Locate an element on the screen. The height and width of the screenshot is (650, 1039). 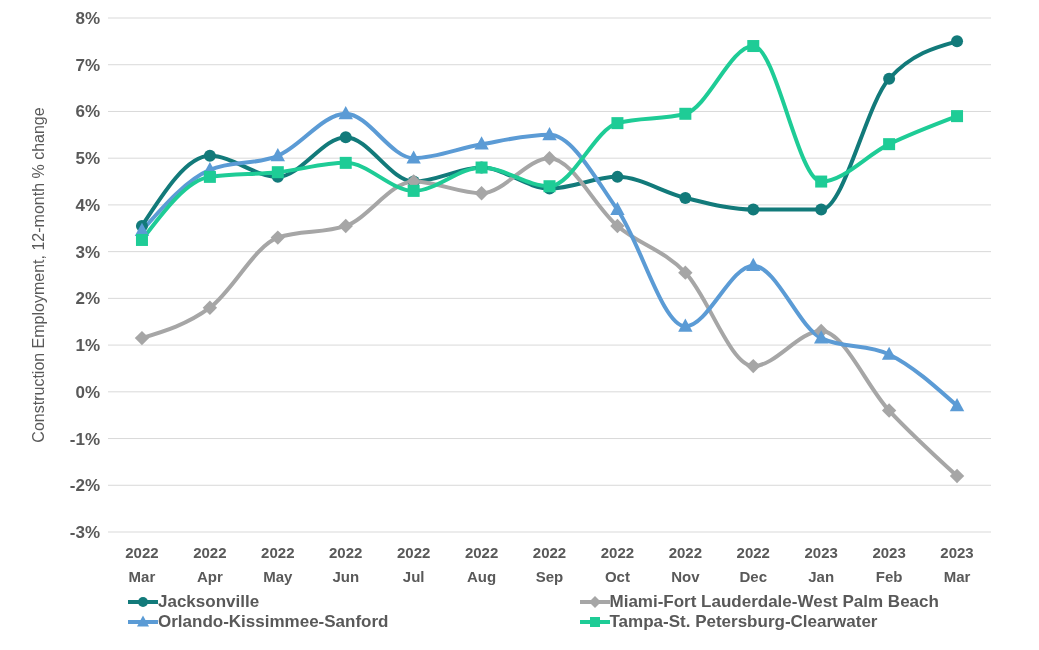
x-tick-label: 2022 Aug is located at coordinates (481, 564).